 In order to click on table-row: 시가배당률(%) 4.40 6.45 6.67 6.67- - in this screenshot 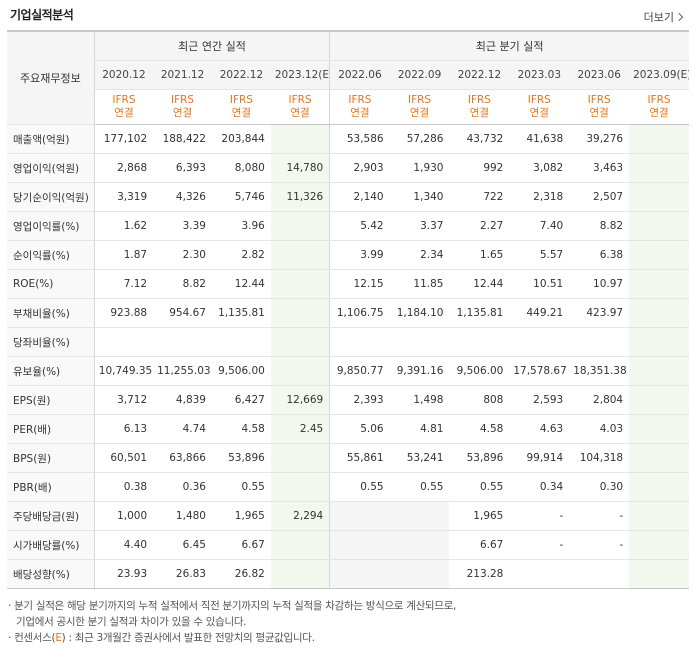, I will do `click(348, 545)`.